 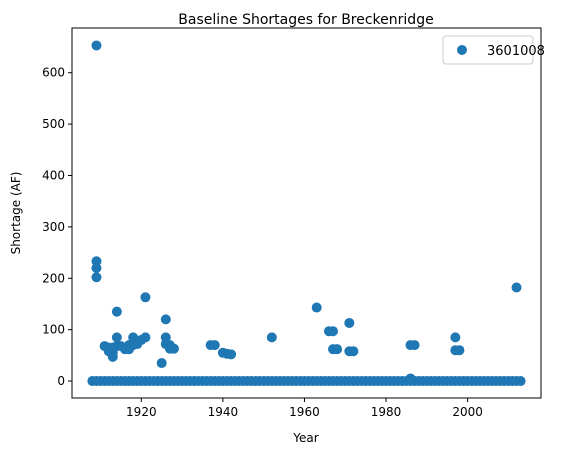 What do you see at coordinates (305, 20) in the screenshot?
I see `chart-title: Baseline Shortages for Breckenridge` at bounding box center [305, 20].